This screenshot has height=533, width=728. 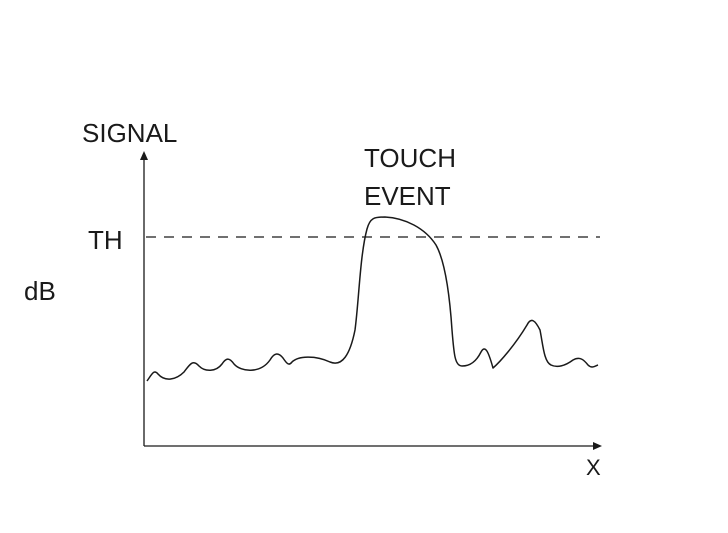 I want to click on event-label-line2: EVENT, so click(x=407, y=196).